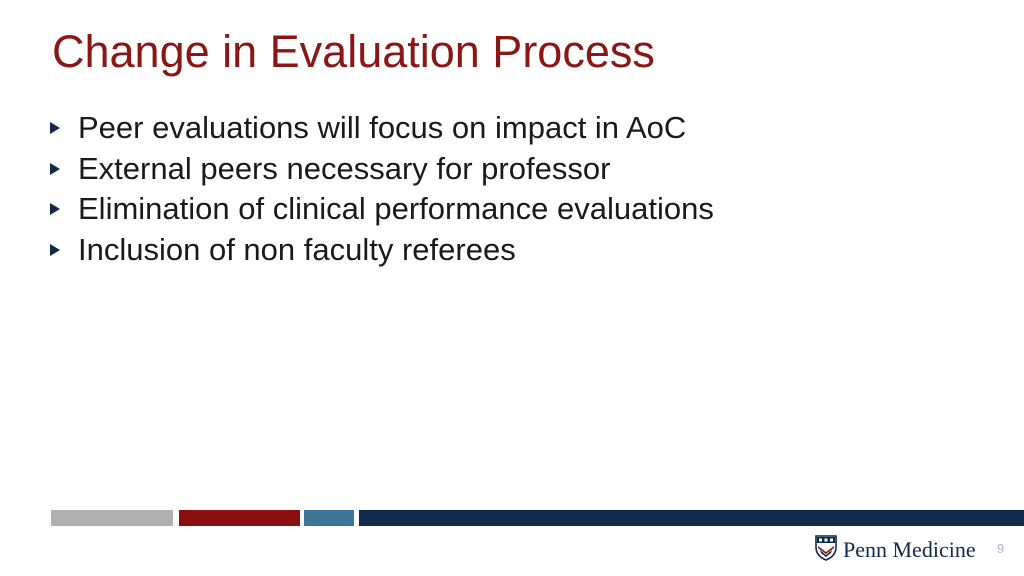  What do you see at coordinates (297, 249) in the screenshot?
I see `bullet-text: Inclusion of non faculty referees` at bounding box center [297, 249].